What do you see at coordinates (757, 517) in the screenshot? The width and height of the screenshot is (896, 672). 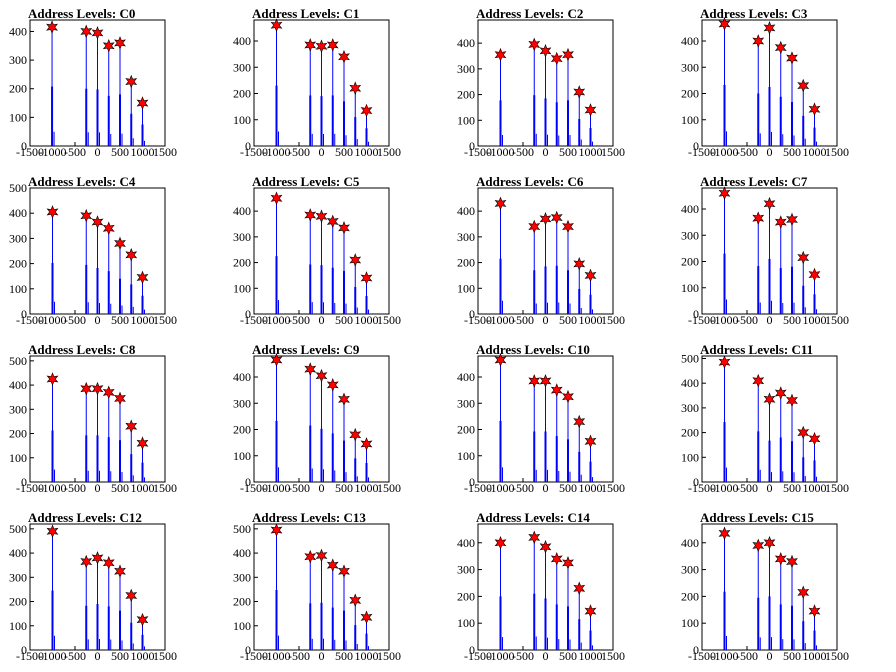 I see `chart-title: Address Levels: C15` at bounding box center [757, 517].